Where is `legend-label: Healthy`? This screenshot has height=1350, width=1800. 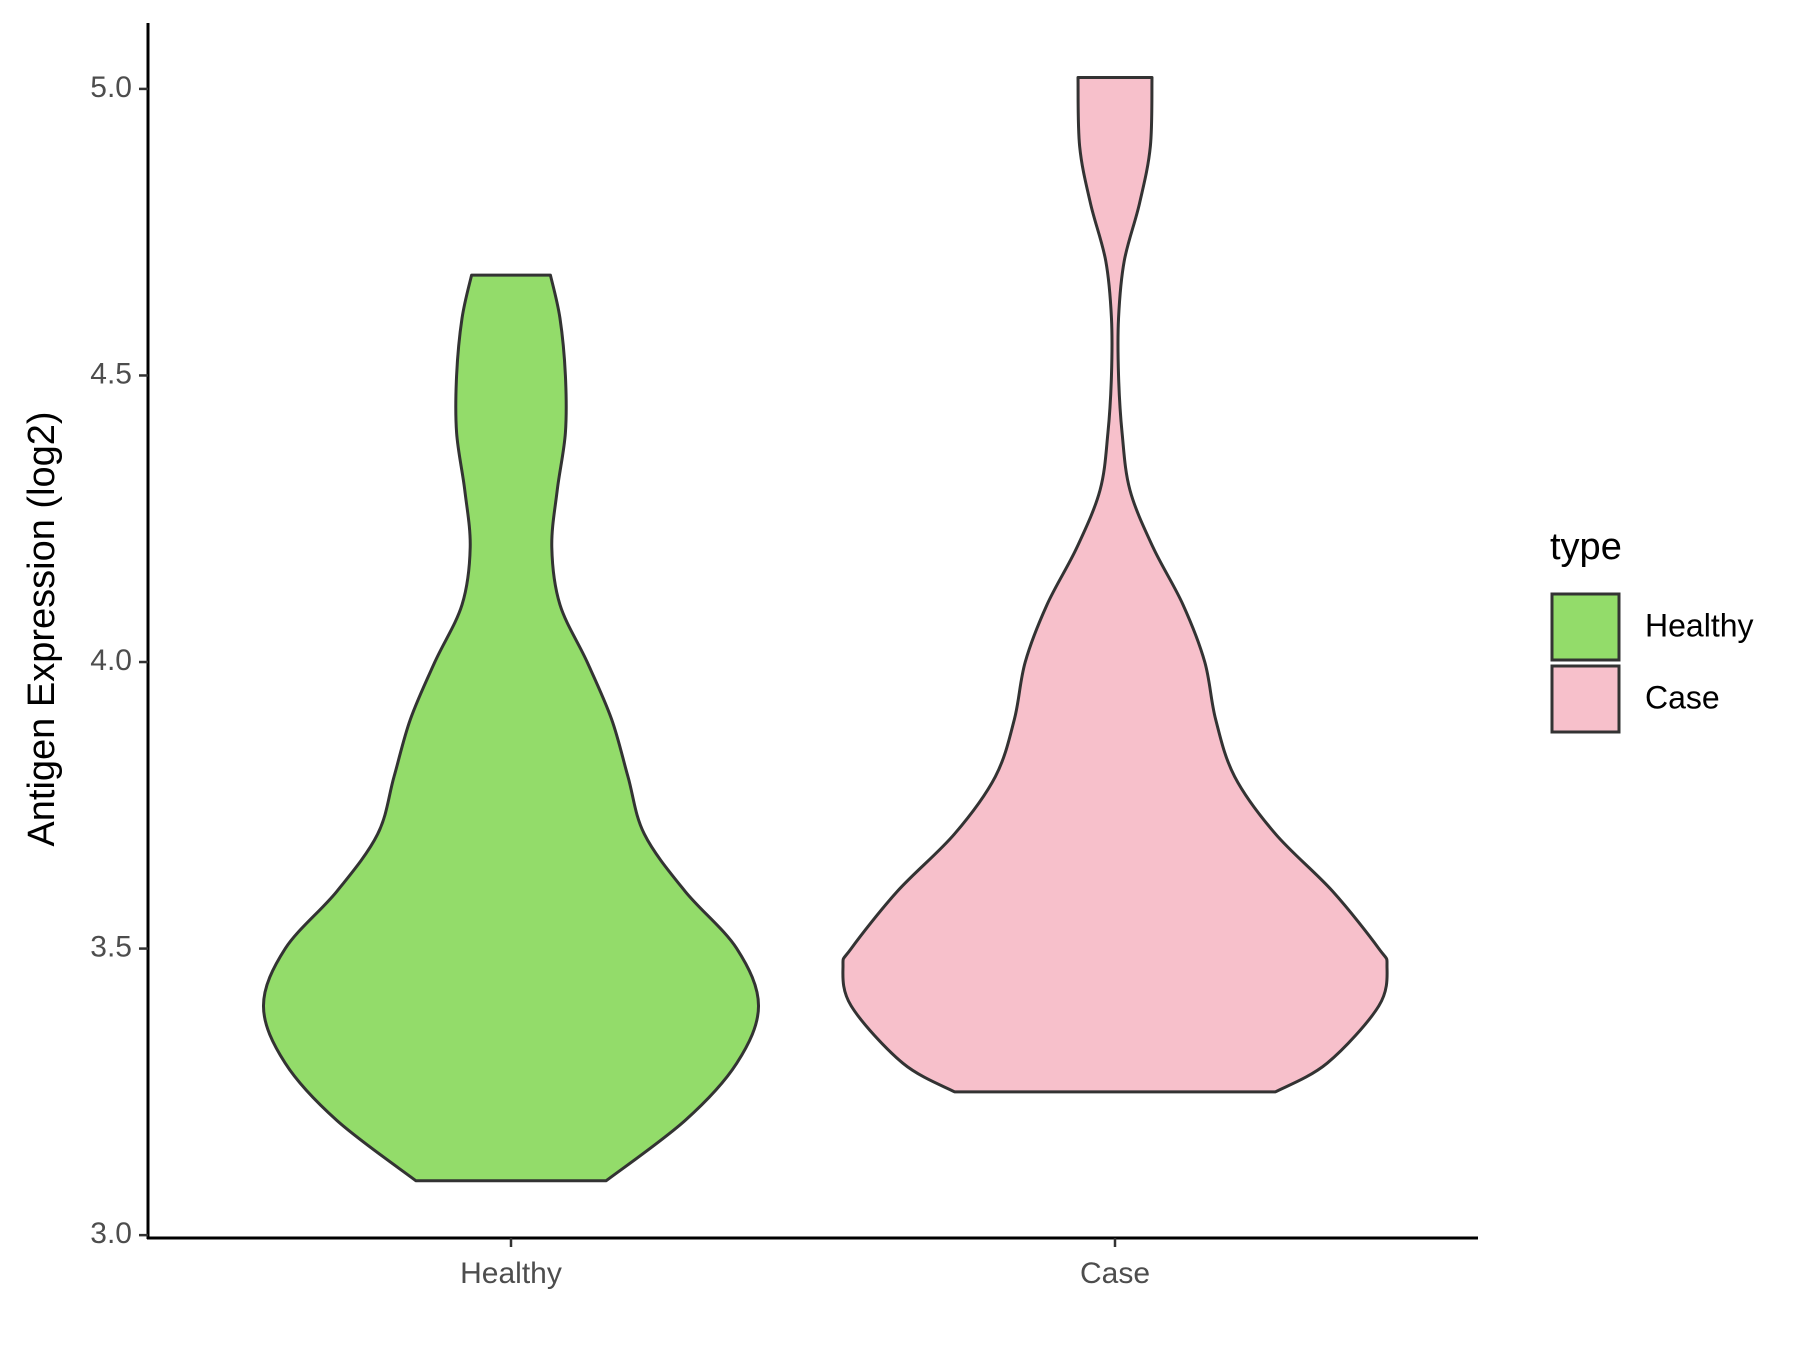 legend-label: Healthy is located at coordinates (1699, 625).